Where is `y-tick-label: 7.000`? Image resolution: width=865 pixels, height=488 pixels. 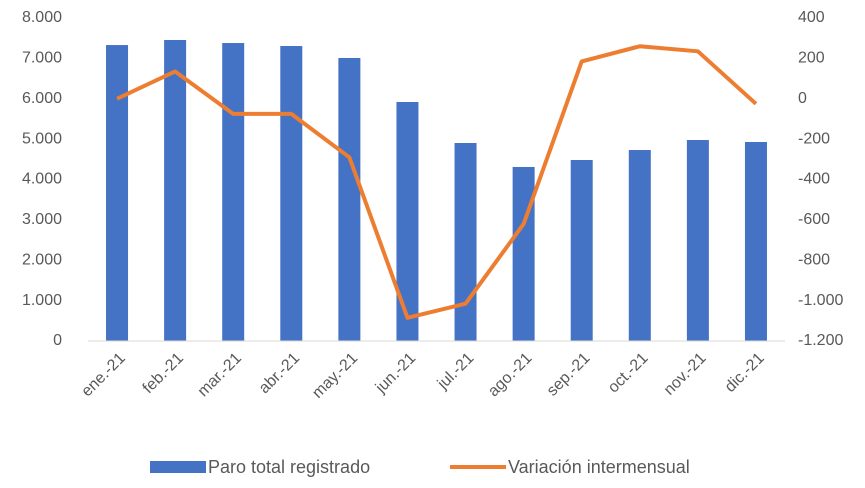 y-tick-label: 7.000 is located at coordinates (42, 58).